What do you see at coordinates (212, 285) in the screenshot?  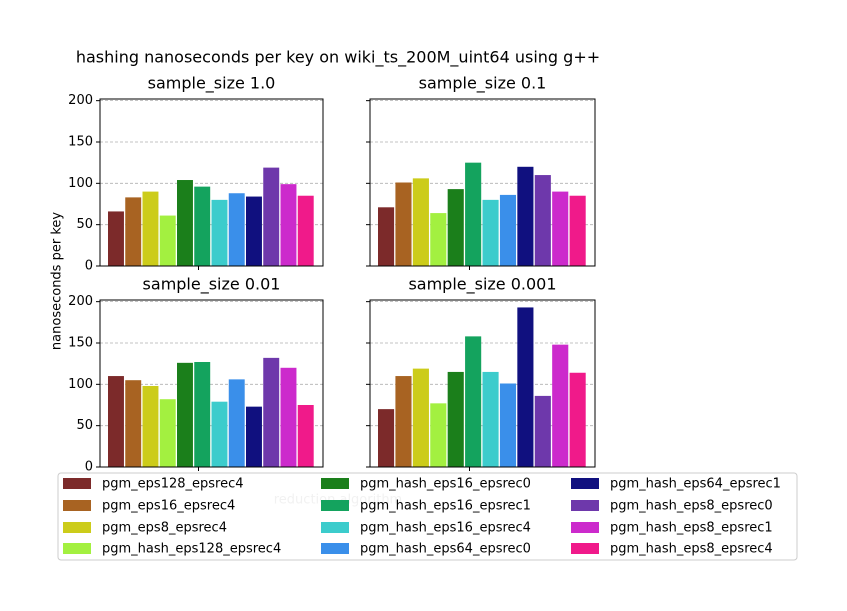 I see `subplot-title: sample_size 0.01` at bounding box center [212, 285].